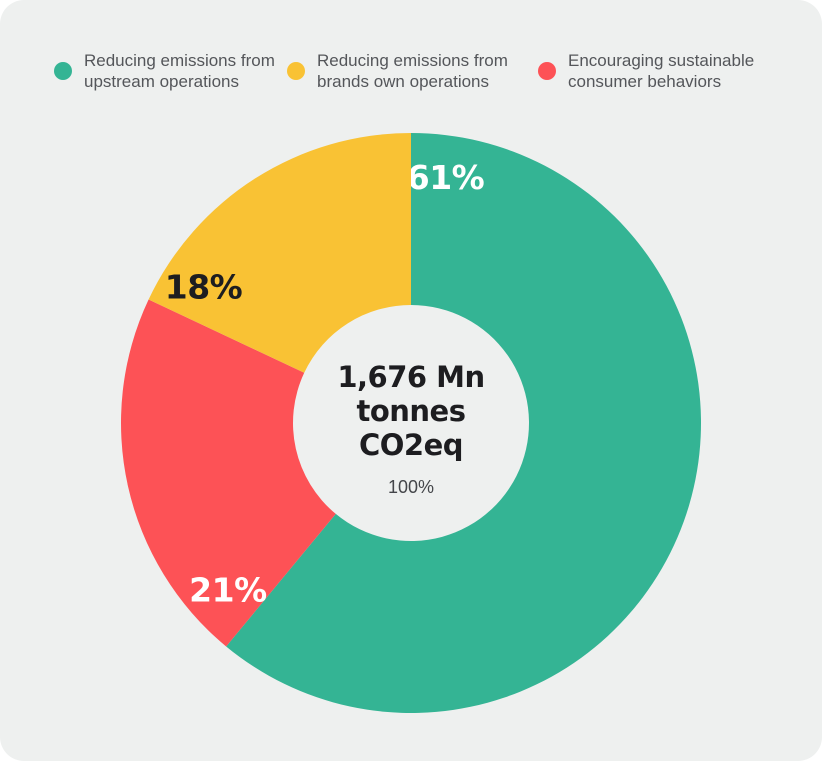  I want to click on slice-percent-label-brands-own-operations: 18%, so click(204, 287).